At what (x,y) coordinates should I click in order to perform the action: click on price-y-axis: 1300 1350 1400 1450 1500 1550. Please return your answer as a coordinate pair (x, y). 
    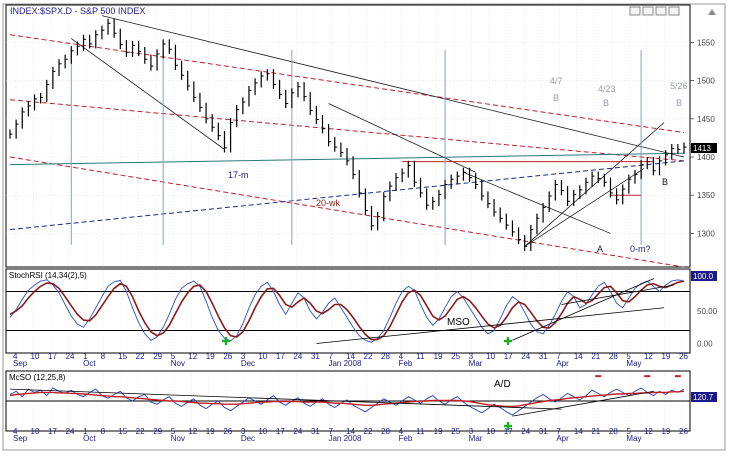
    Looking at the image, I should click on (702, 138).